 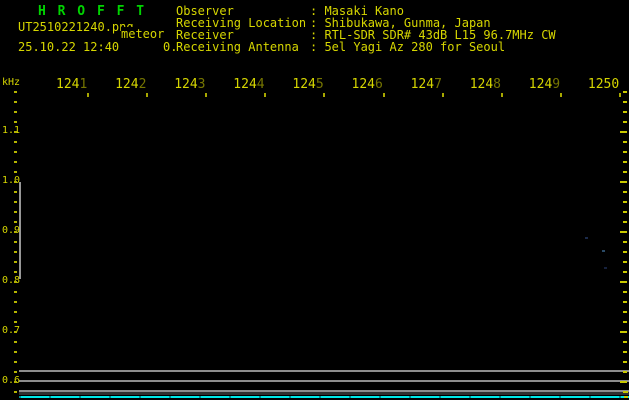 What do you see at coordinates (11, 180) in the screenshot?
I see `freq-label: 1.0` at bounding box center [11, 180].